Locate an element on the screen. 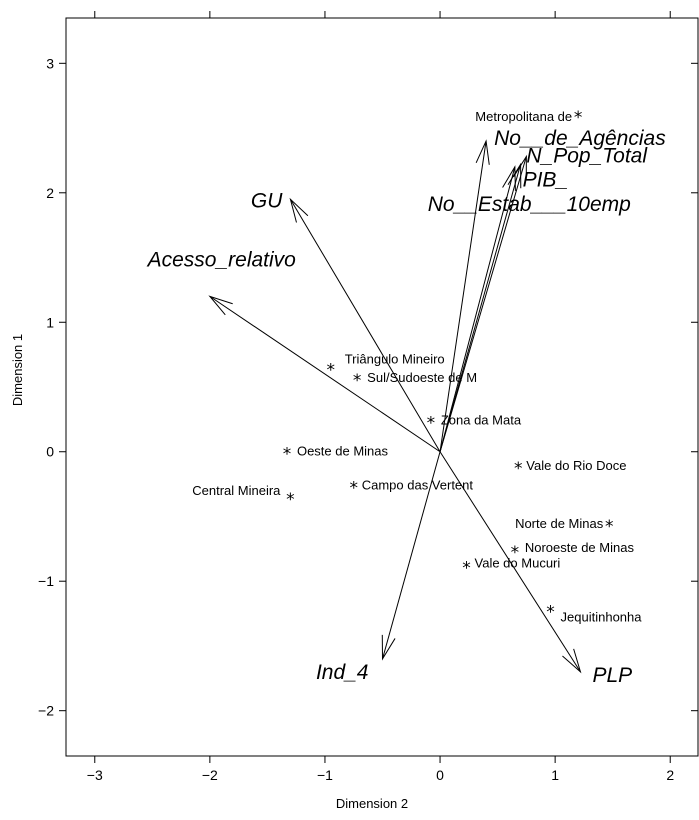  variable-label: GU is located at coordinates (267, 200).